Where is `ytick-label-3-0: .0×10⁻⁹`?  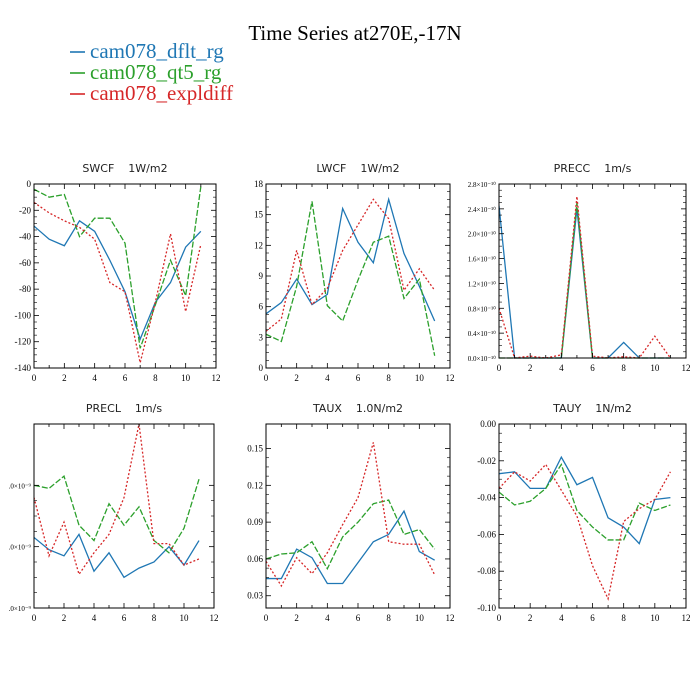
ytick-label-3-0: .0×10⁻⁹ is located at coordinates (20, 609).